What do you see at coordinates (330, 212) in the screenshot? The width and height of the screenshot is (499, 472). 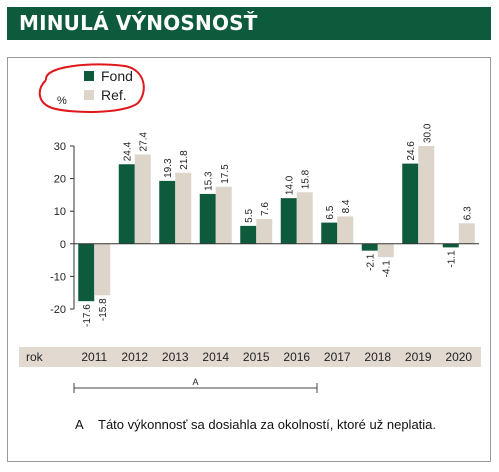 I see `bar-value-label: 6.5` at bounding box center [330, 212].